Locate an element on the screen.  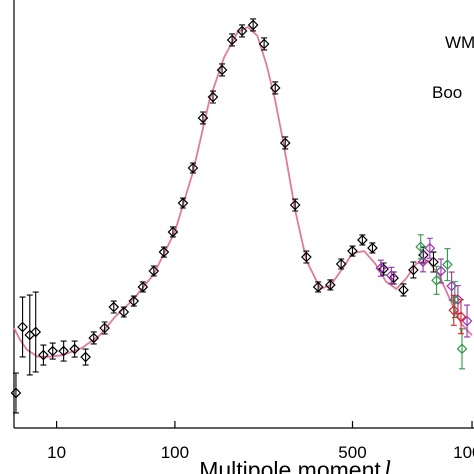
legend-text: Boo is located at coordinates (447, 92).